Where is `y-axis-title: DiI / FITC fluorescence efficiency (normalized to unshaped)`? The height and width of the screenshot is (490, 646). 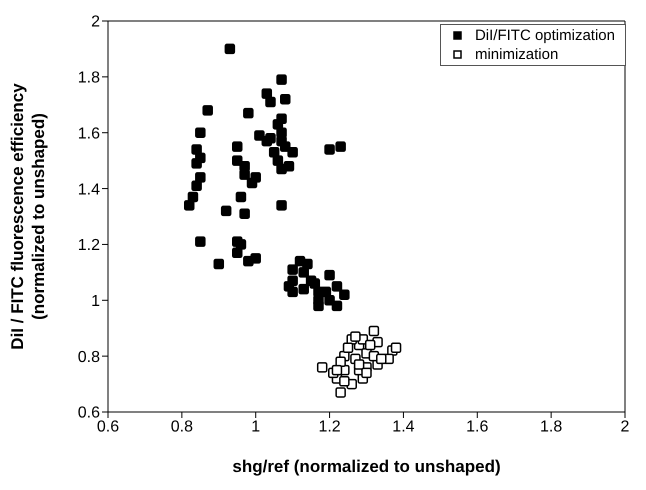
y-axis-title: DiI / FITC fluorescence efficiency (normalized to unshaped) is located at coordinates (28, 216).